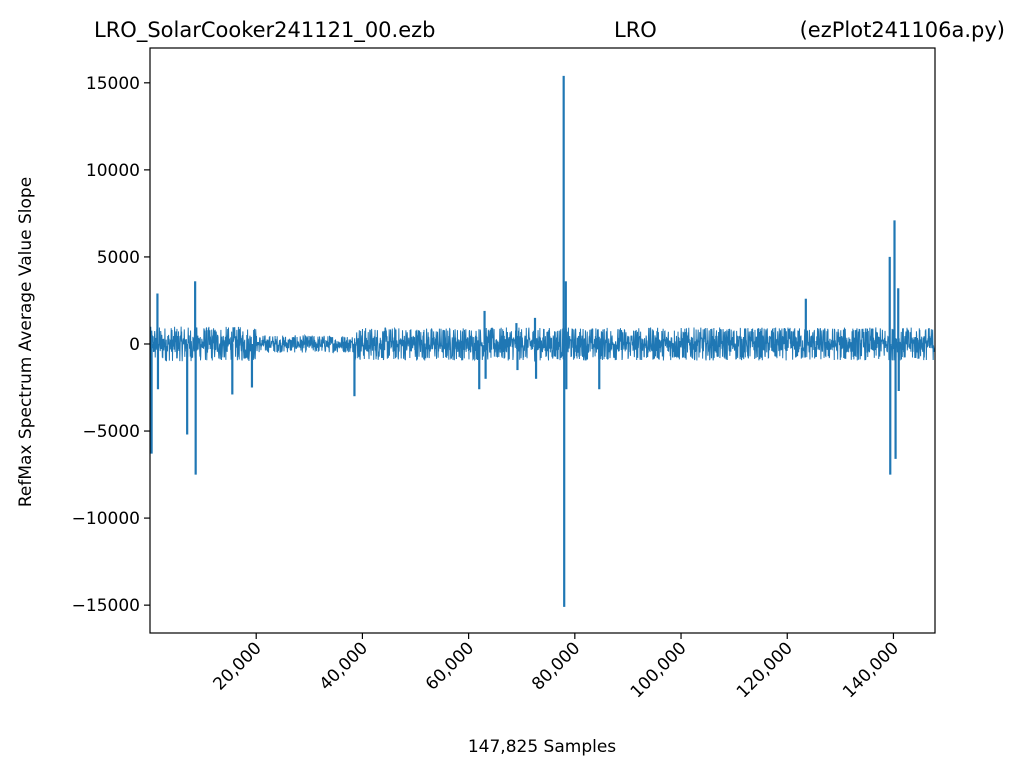  What do you see at coordinates (542, 747) in the screenshot?
I see `x-axis-label: 147,825 Samples` at bounding box center [542, 747].